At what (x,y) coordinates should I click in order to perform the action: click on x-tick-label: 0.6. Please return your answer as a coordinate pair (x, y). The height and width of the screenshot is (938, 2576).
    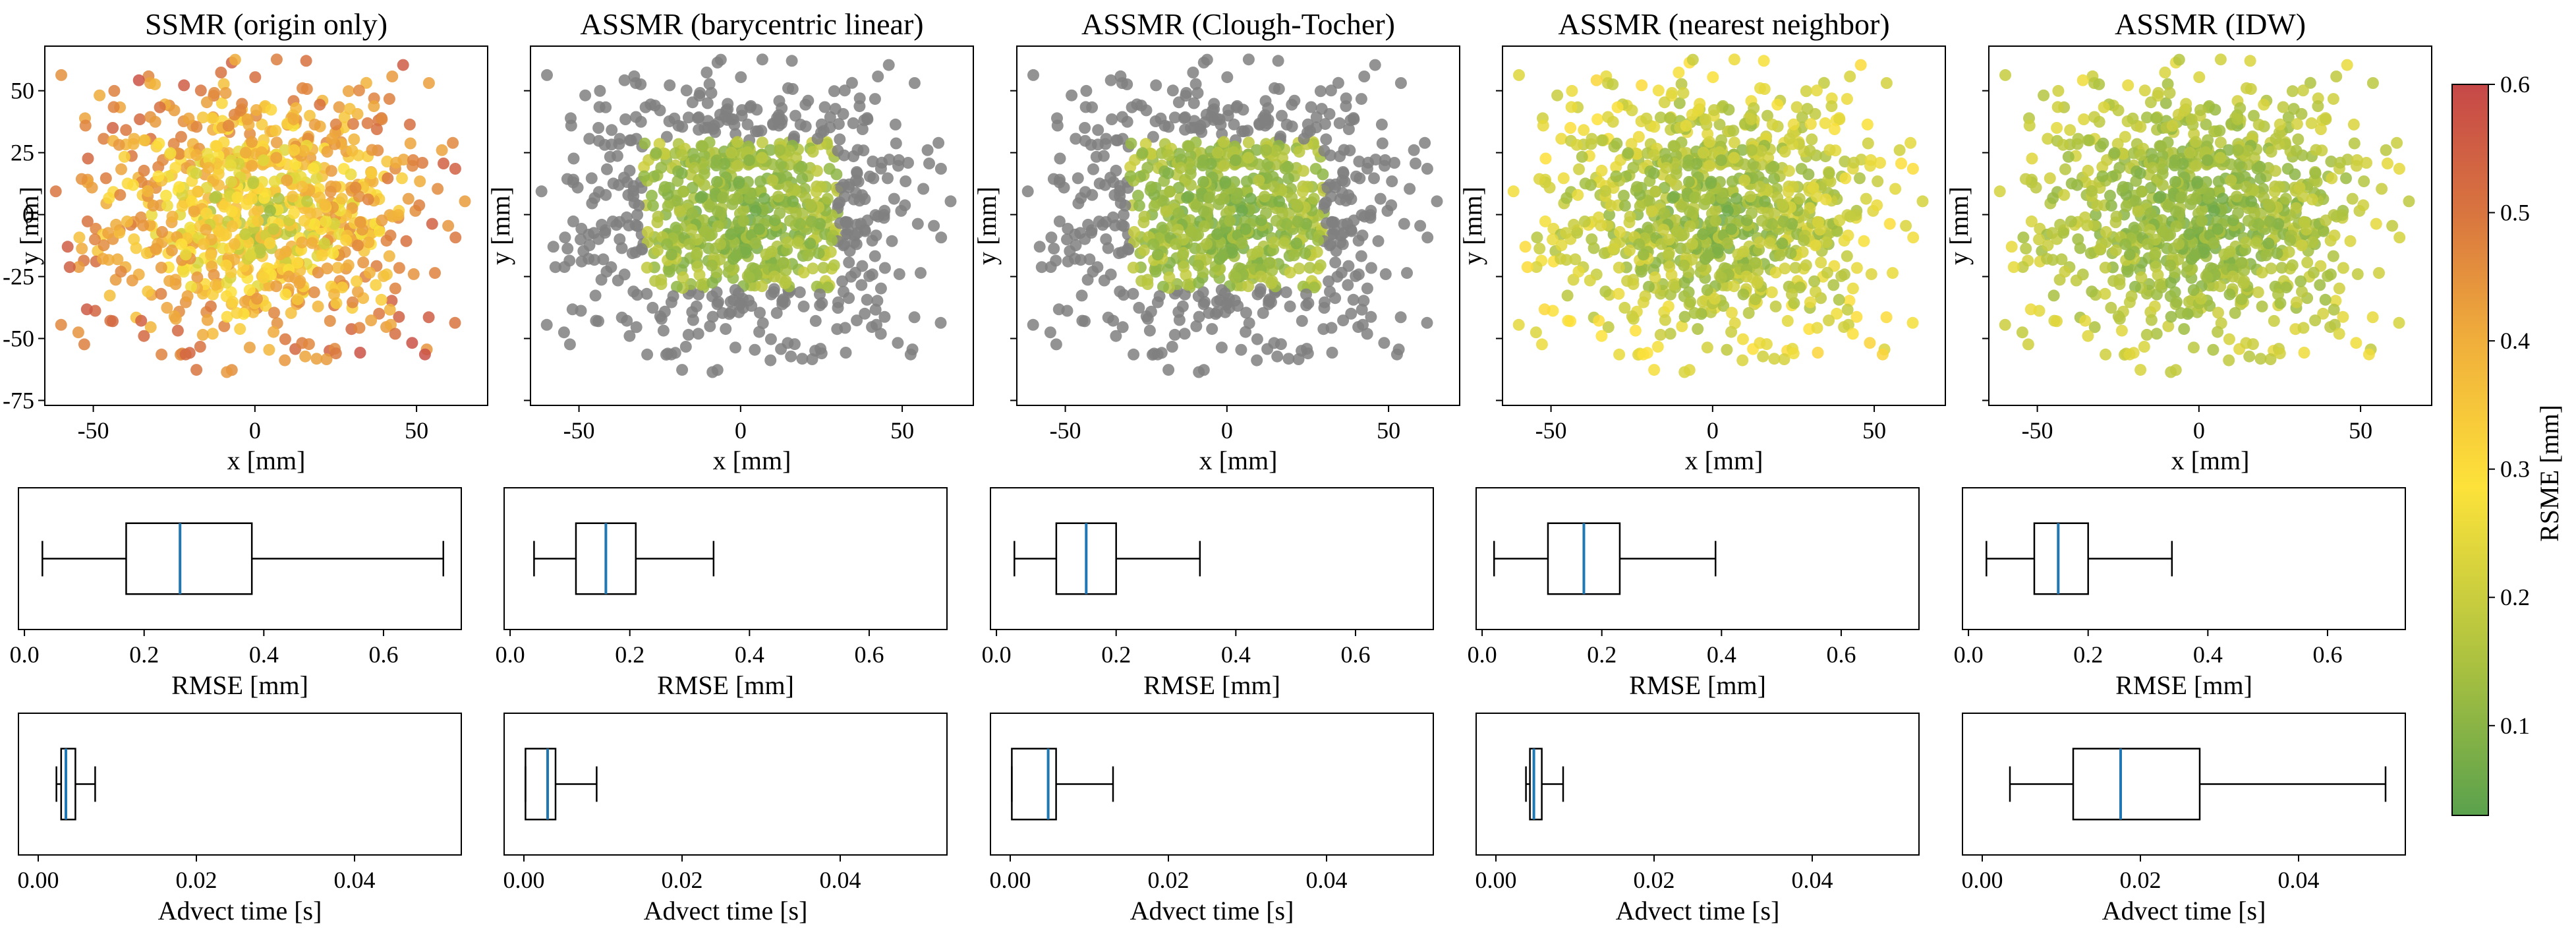
    Looking at the image, I should click on (2327, 654).